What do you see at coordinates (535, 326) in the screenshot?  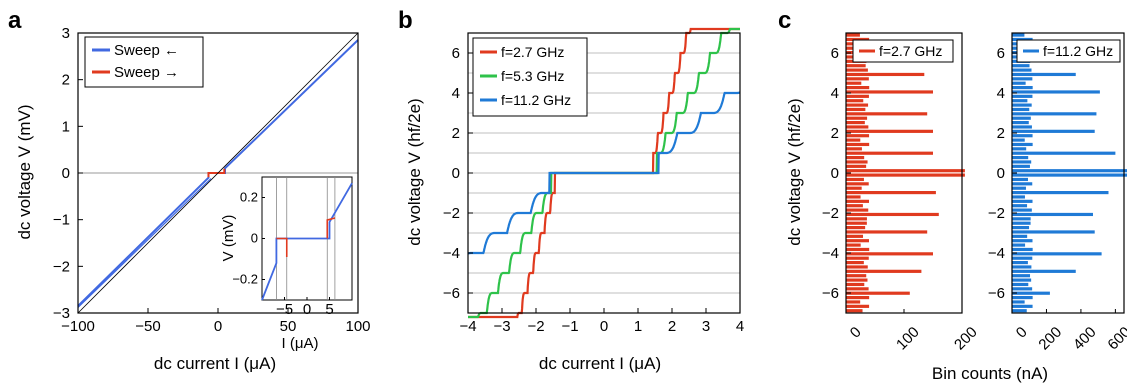 I see `b-xtick-label: −2` at bounding box center [535, 326].